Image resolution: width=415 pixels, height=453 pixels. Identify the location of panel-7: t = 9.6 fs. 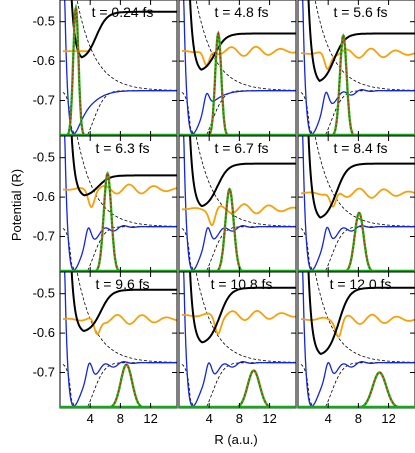
(118, 340).